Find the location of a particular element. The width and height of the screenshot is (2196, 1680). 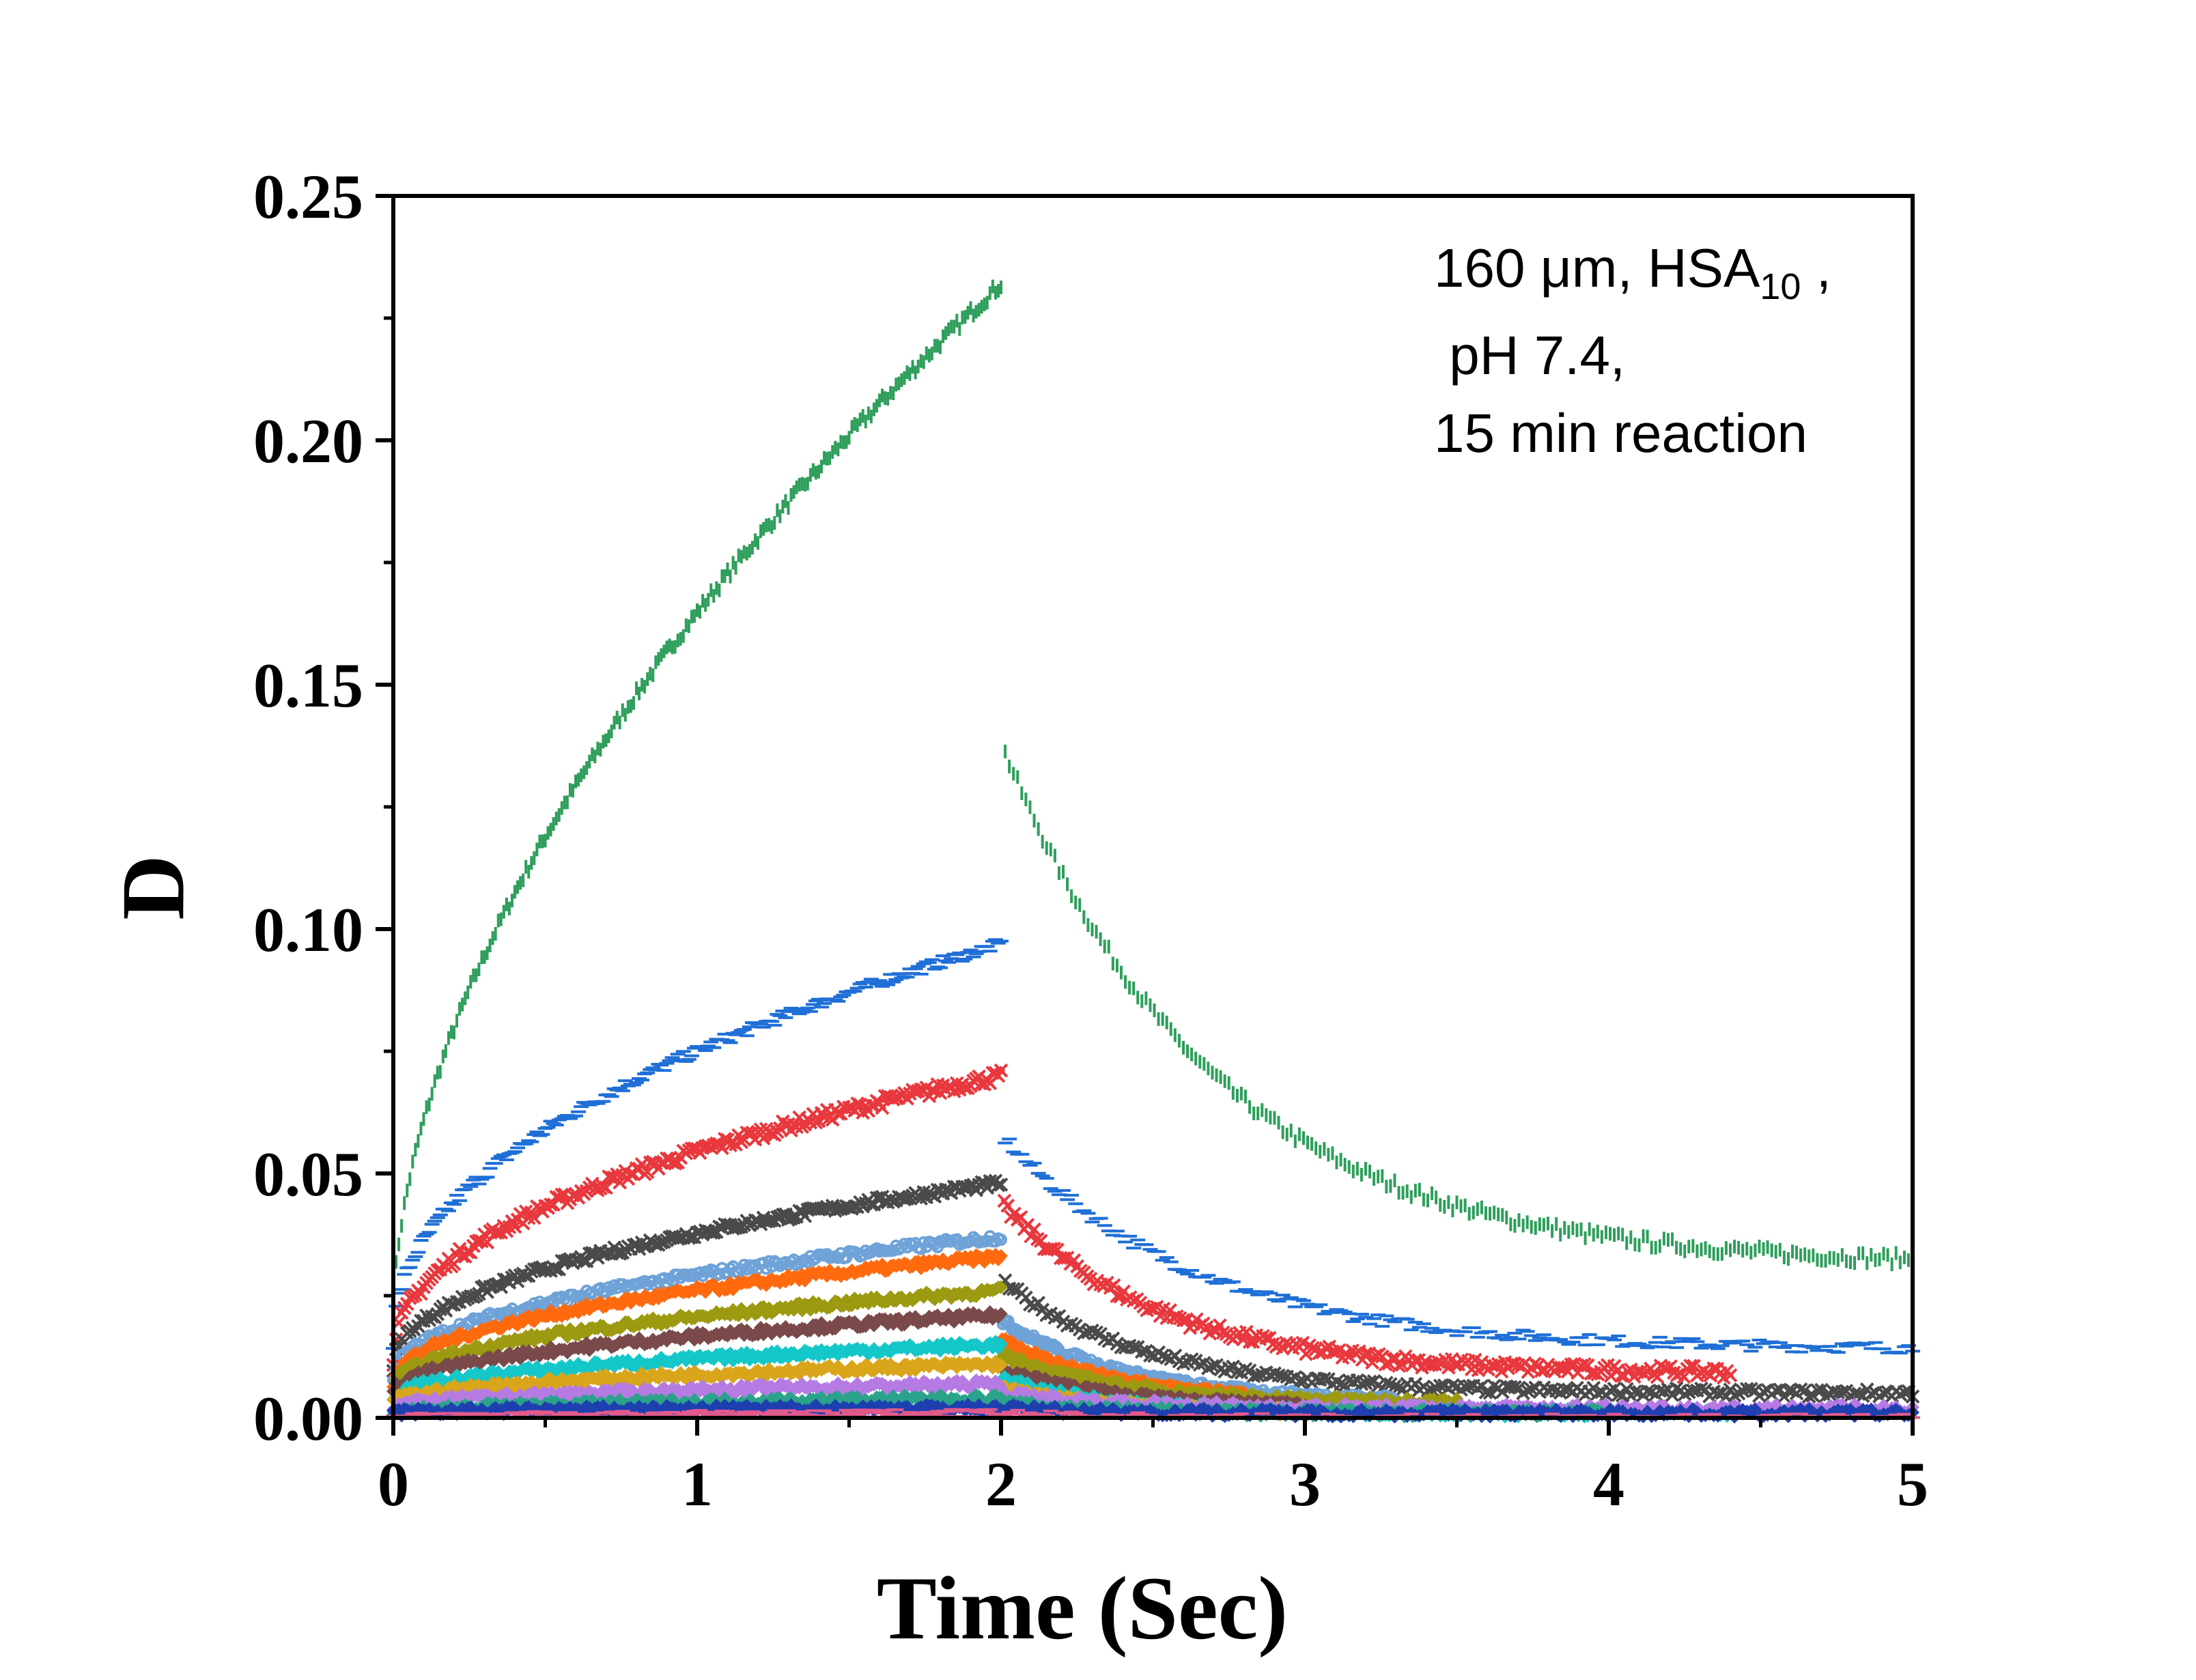

series-olive is located at coordinates (925, 1346).